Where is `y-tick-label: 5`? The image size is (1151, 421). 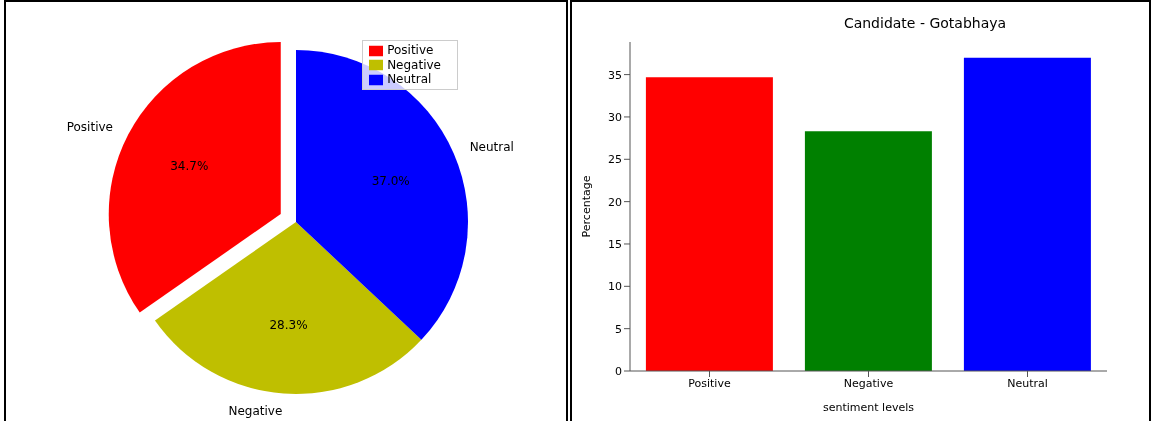 y-tick-label: 5 is located at coordinates (618, 329).